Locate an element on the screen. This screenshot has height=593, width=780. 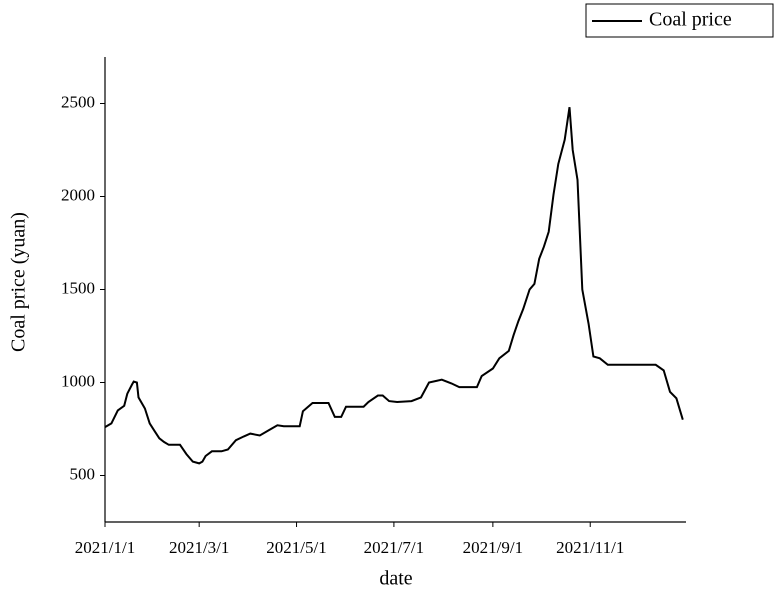
y-tick-label: 500 is located at coordinates (83, 473).